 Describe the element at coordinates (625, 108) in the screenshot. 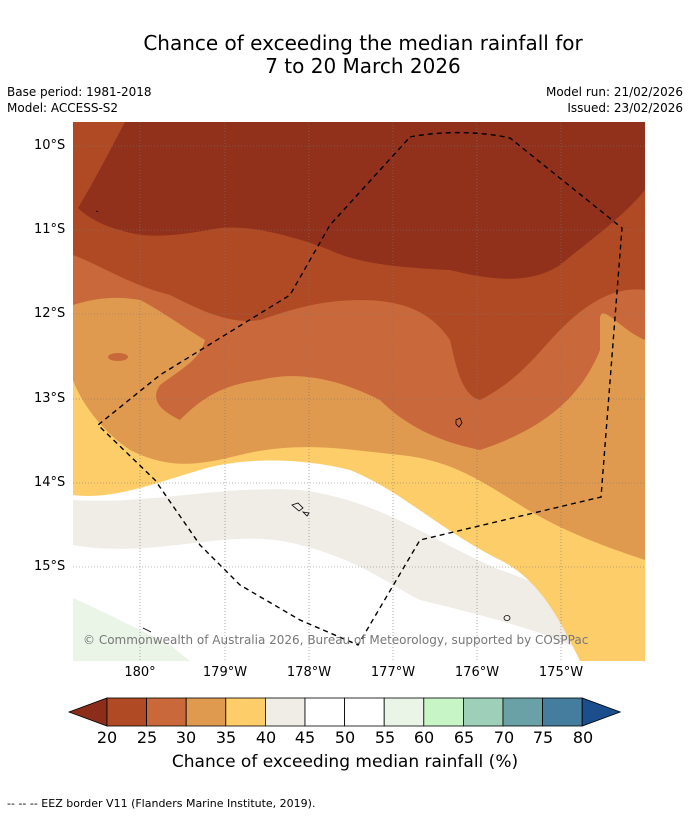

I see `issued-date: Issued: 23/02/2026` at that location.